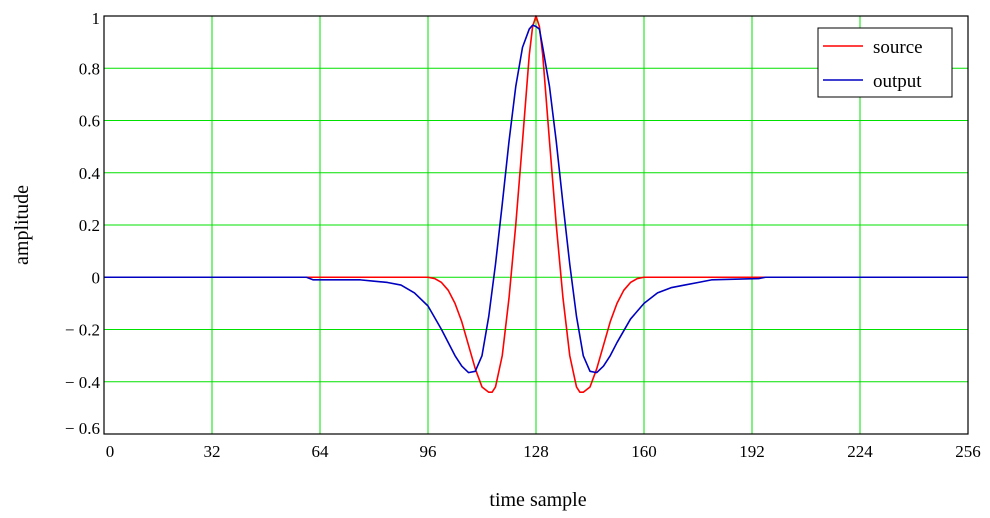  Describe the element at coordinates (968, 451) in the screenshot. I see `x-tick-label: 256` at that location.